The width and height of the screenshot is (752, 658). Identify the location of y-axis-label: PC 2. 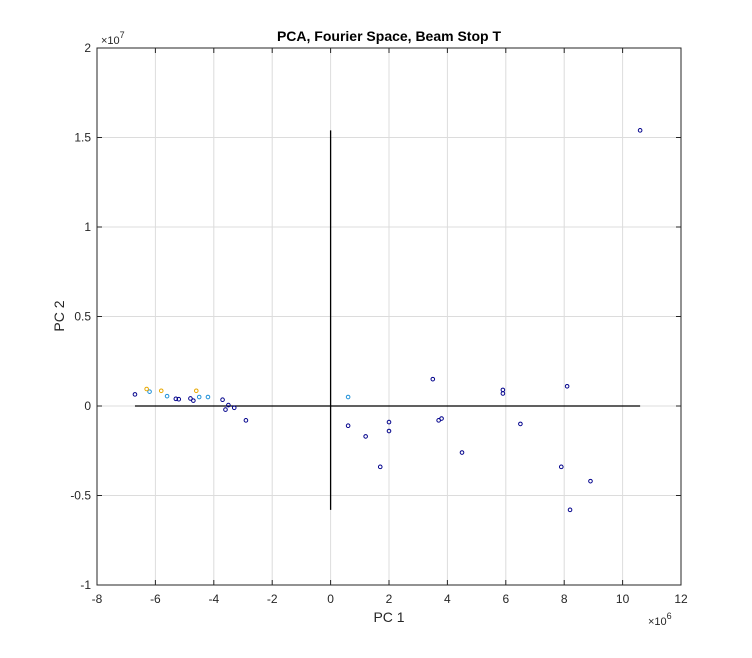
(59, 315).